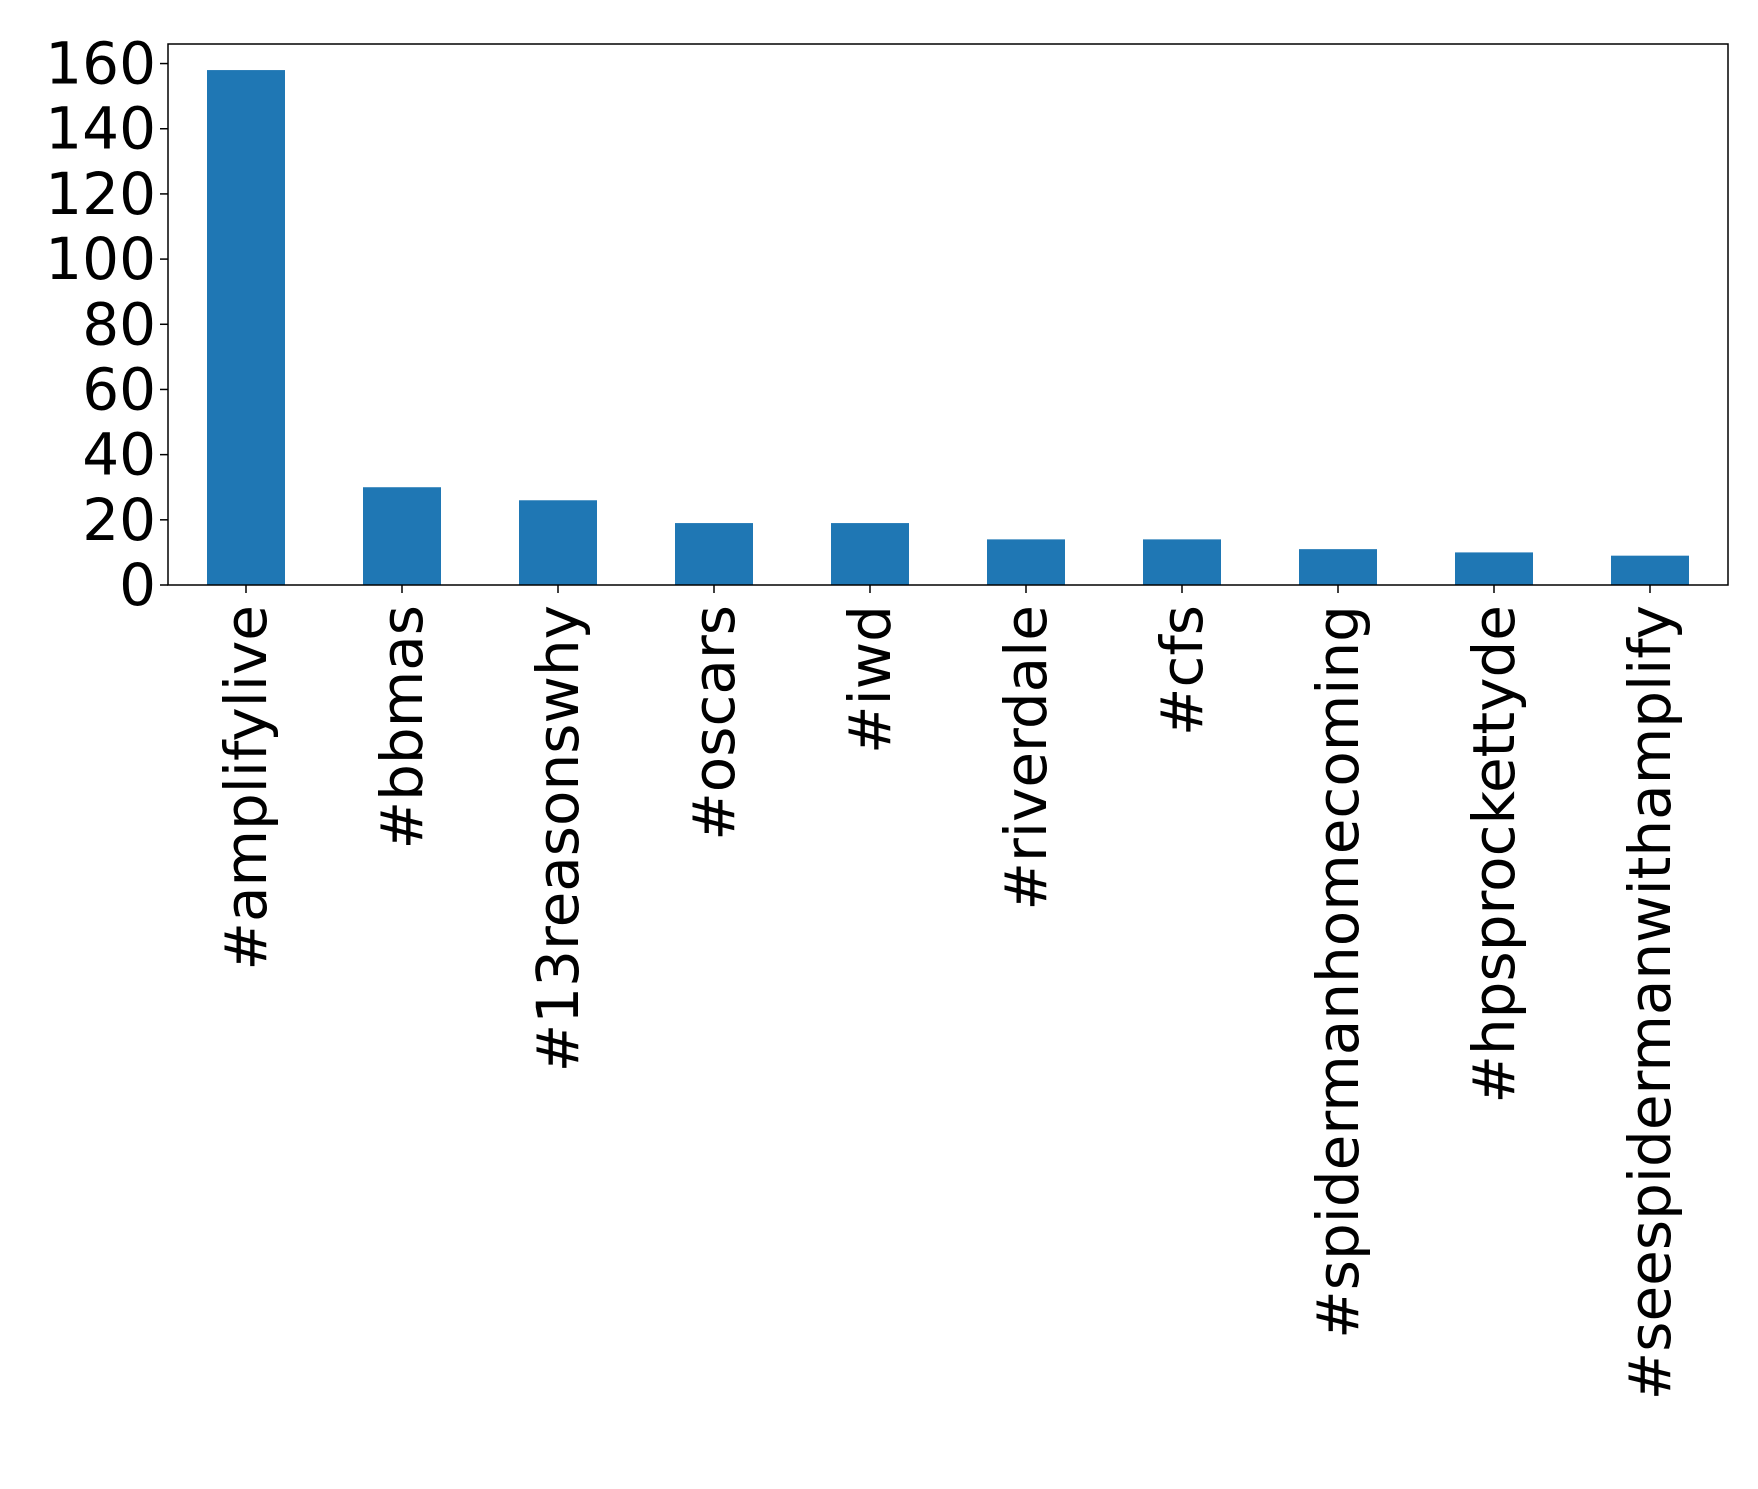 This screenshot has height=1489, width=1758. Describe the element at coordinates (1650, 1002) in the screenshot. I see `x-tick-label: #seespidermanwithamplify` at that location.